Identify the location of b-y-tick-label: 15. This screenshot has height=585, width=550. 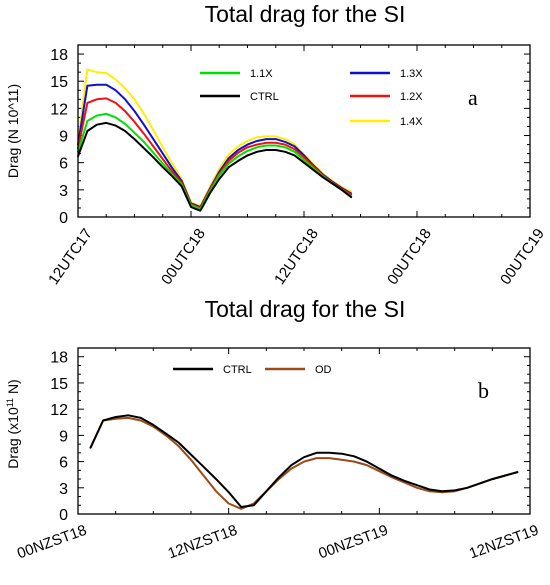
(59, 384).